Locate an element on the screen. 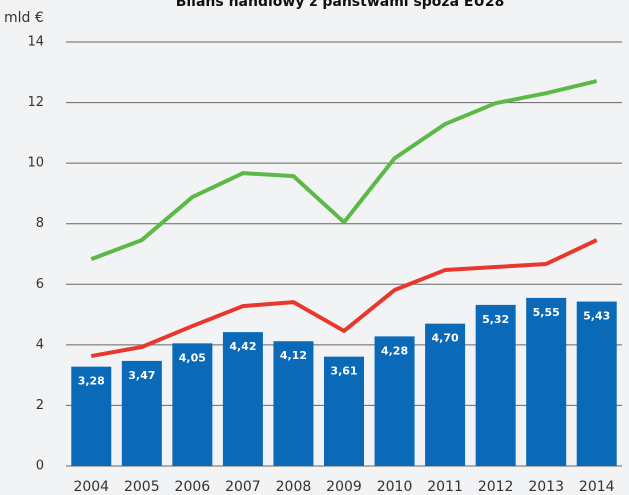  x-tick-label: 2006 is located at coordinates (193, 487).